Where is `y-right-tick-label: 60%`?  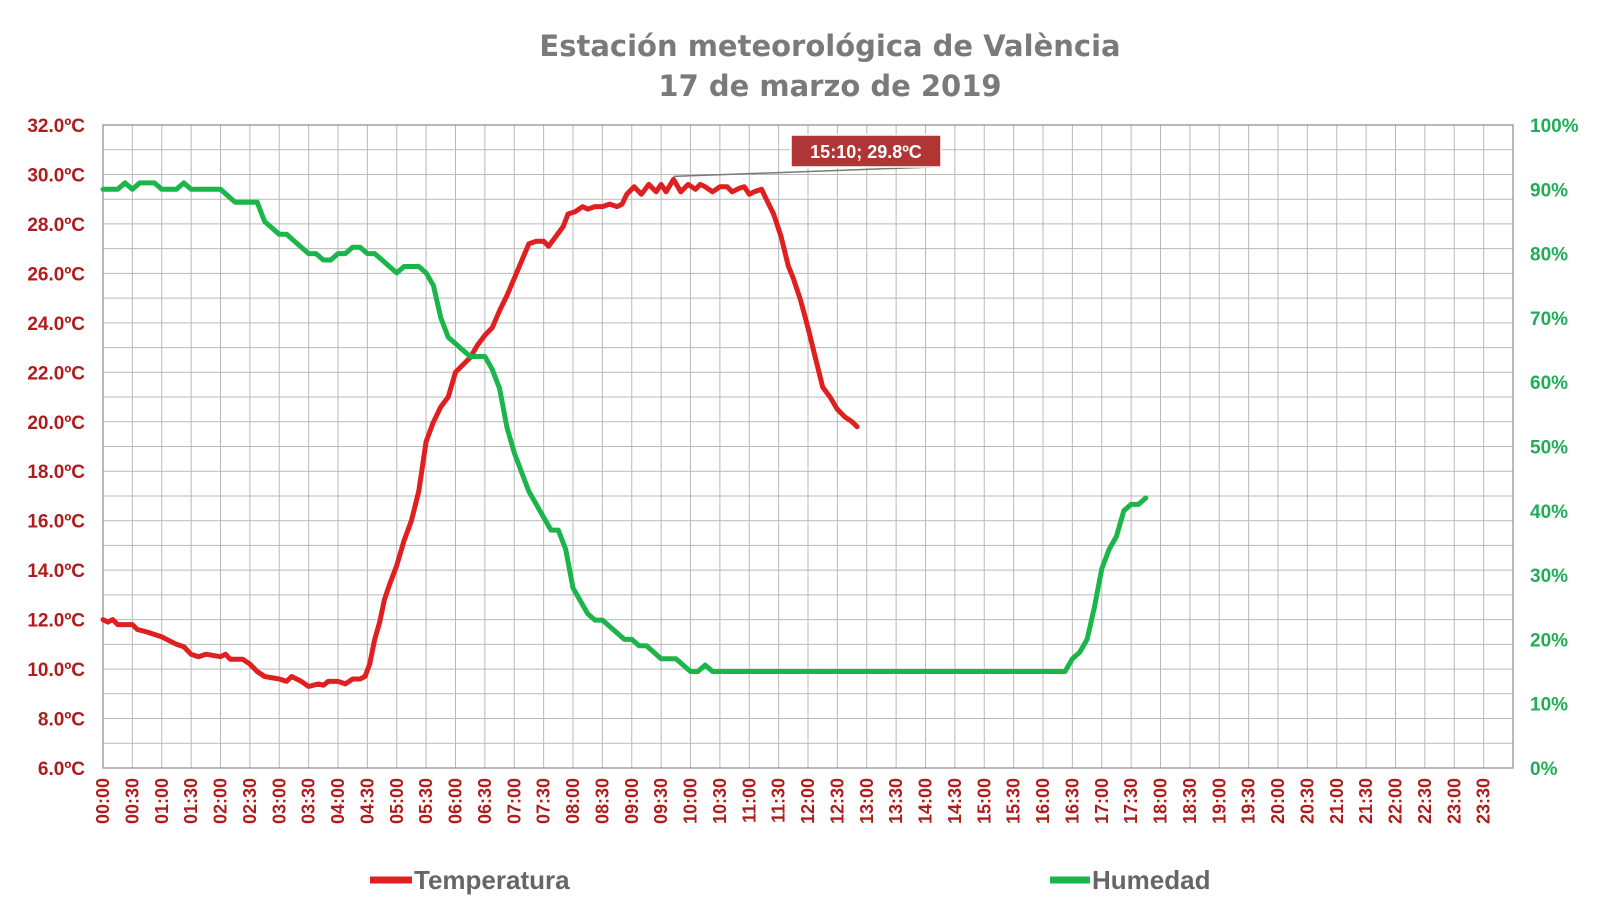
y-right-tick-label: 60% is located at coordinates (1549, 383).